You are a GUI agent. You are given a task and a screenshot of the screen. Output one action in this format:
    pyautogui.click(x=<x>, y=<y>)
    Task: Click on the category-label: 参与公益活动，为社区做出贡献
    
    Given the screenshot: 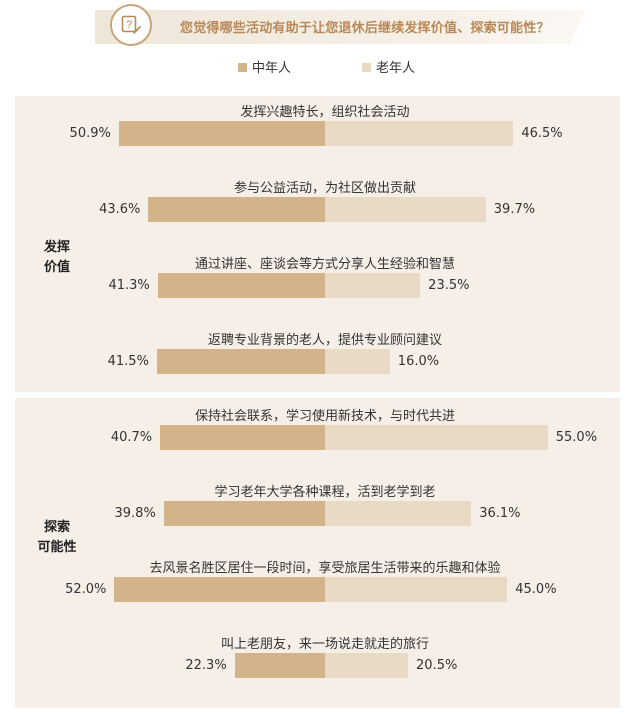 What is the action you would take?
    pyautogui.click(x=325, y=188)
    